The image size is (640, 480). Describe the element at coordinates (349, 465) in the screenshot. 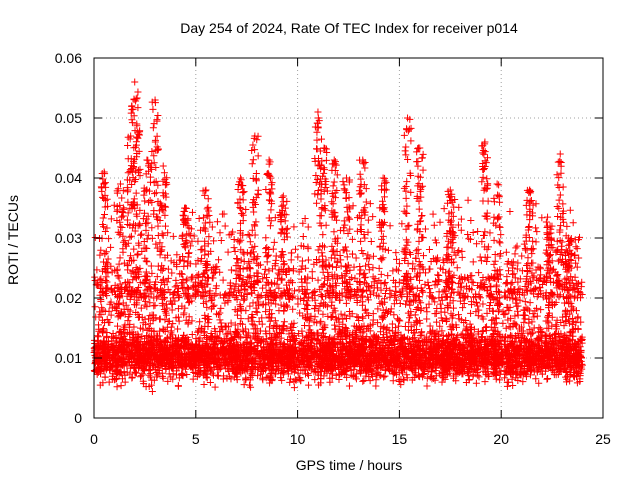

I see `x-axis-label: GPS time / hours` at that location.